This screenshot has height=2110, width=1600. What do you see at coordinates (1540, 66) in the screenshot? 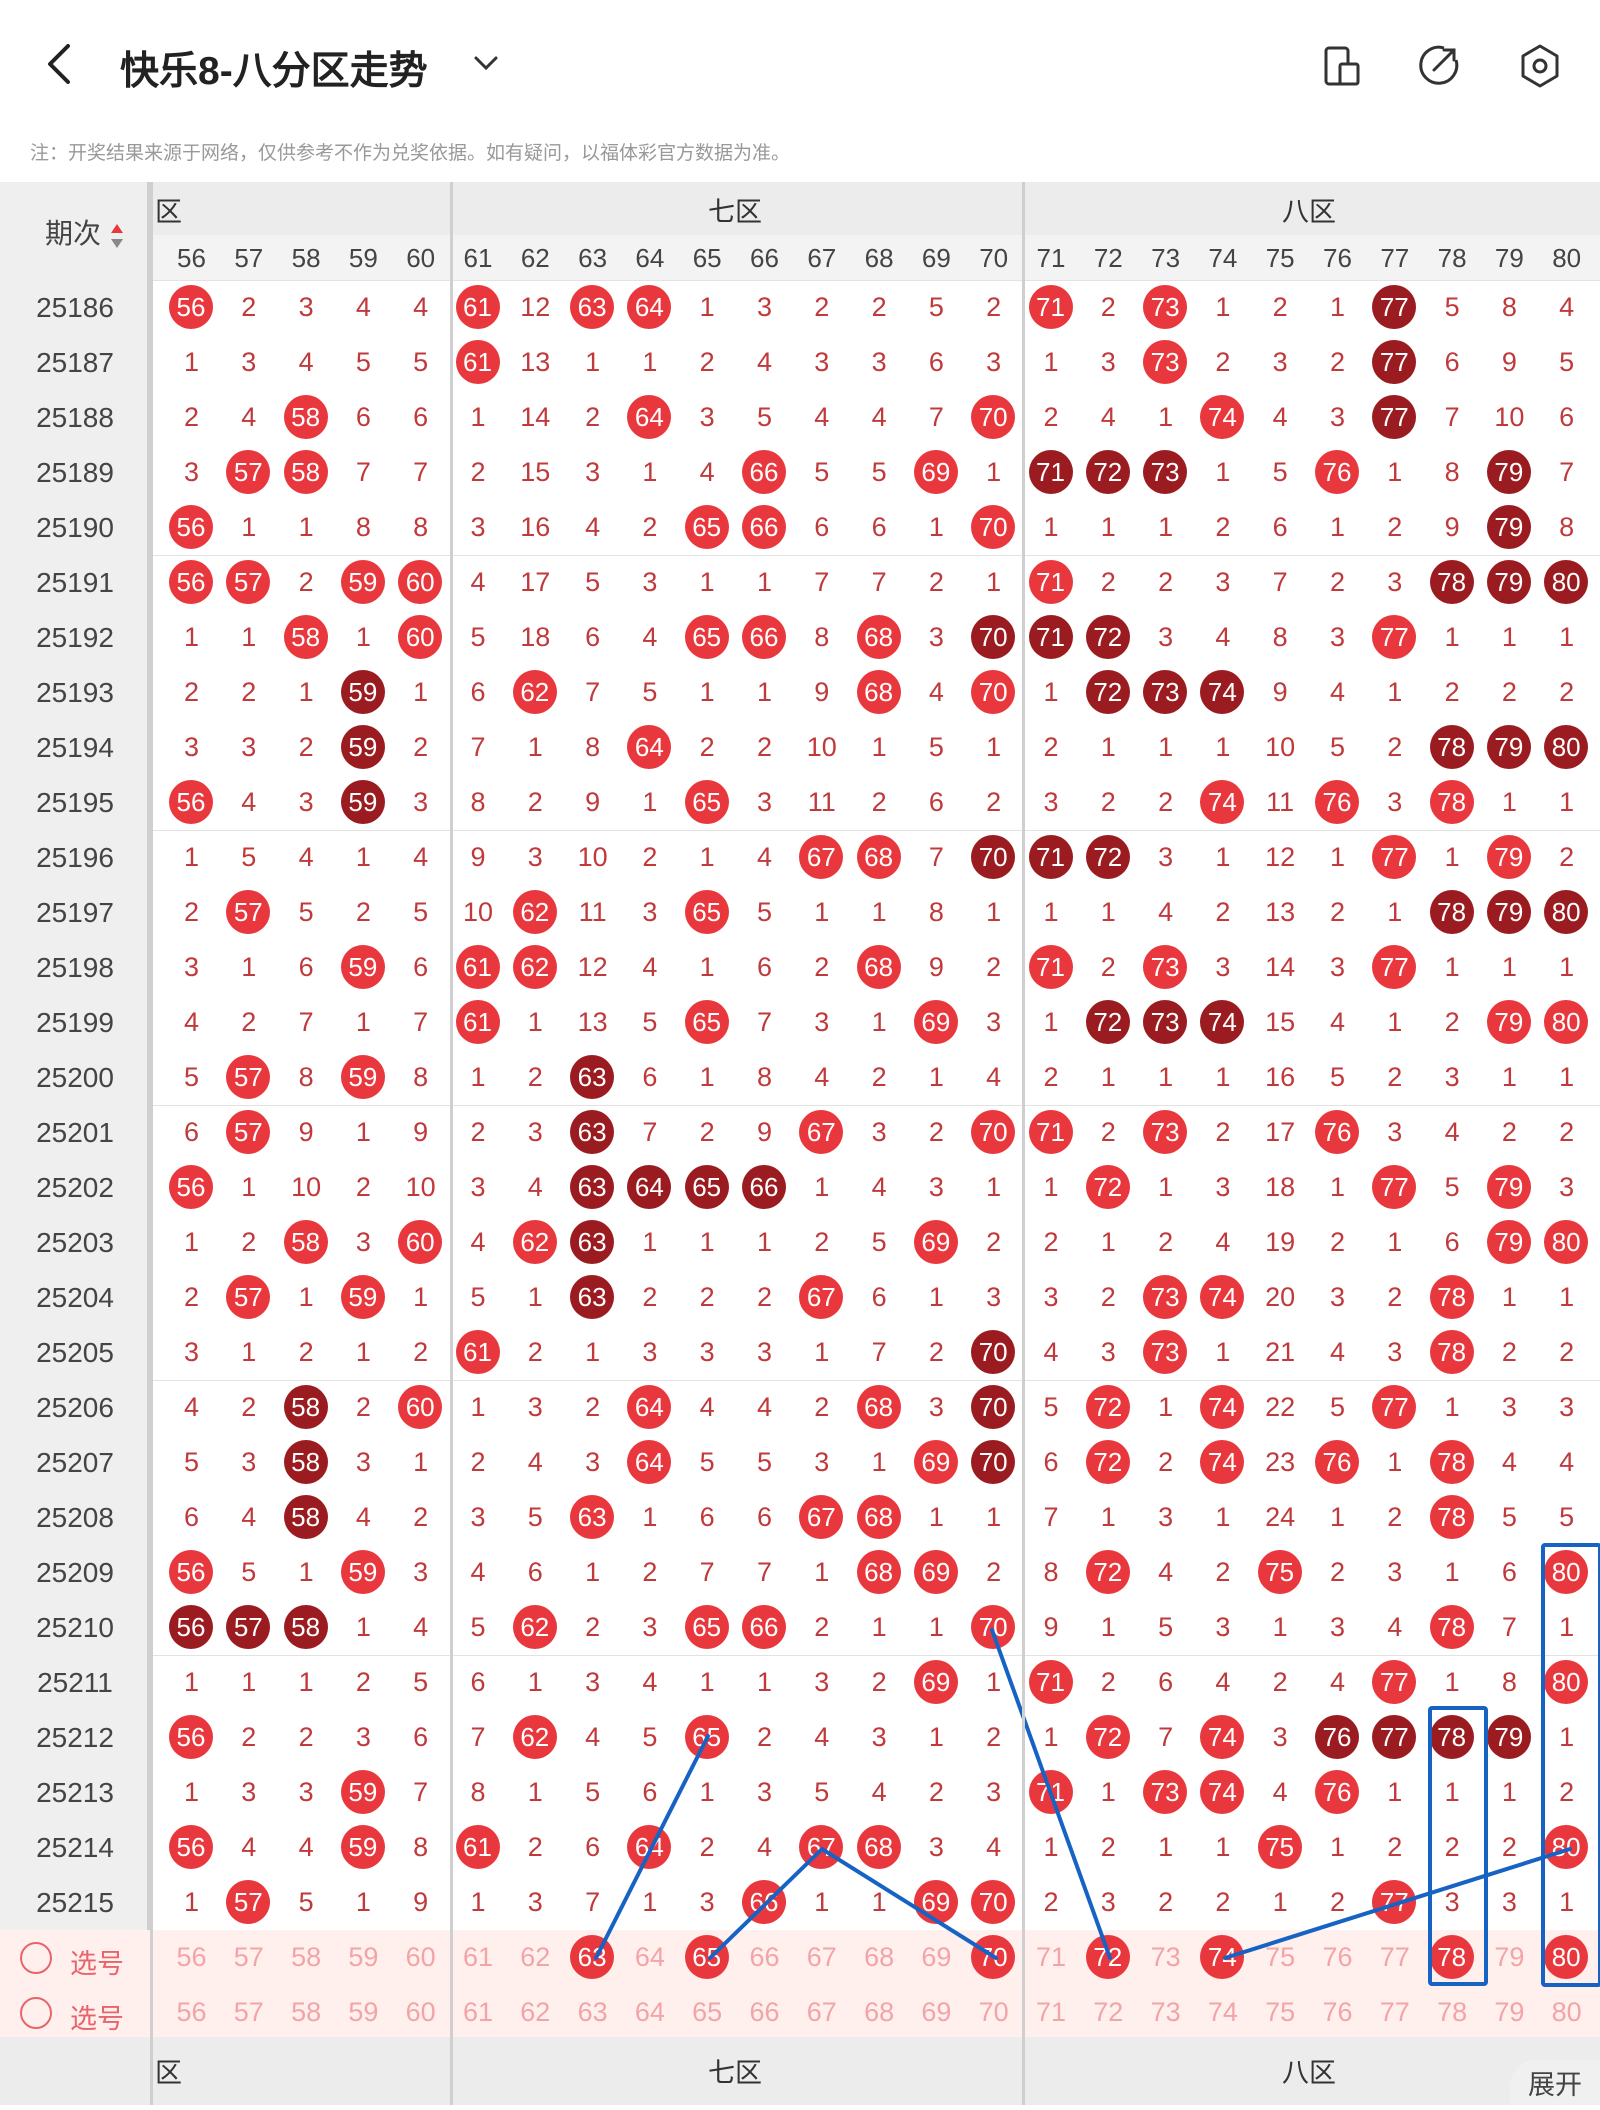
I see `settings-icon` at bounding box center [1540, 66].